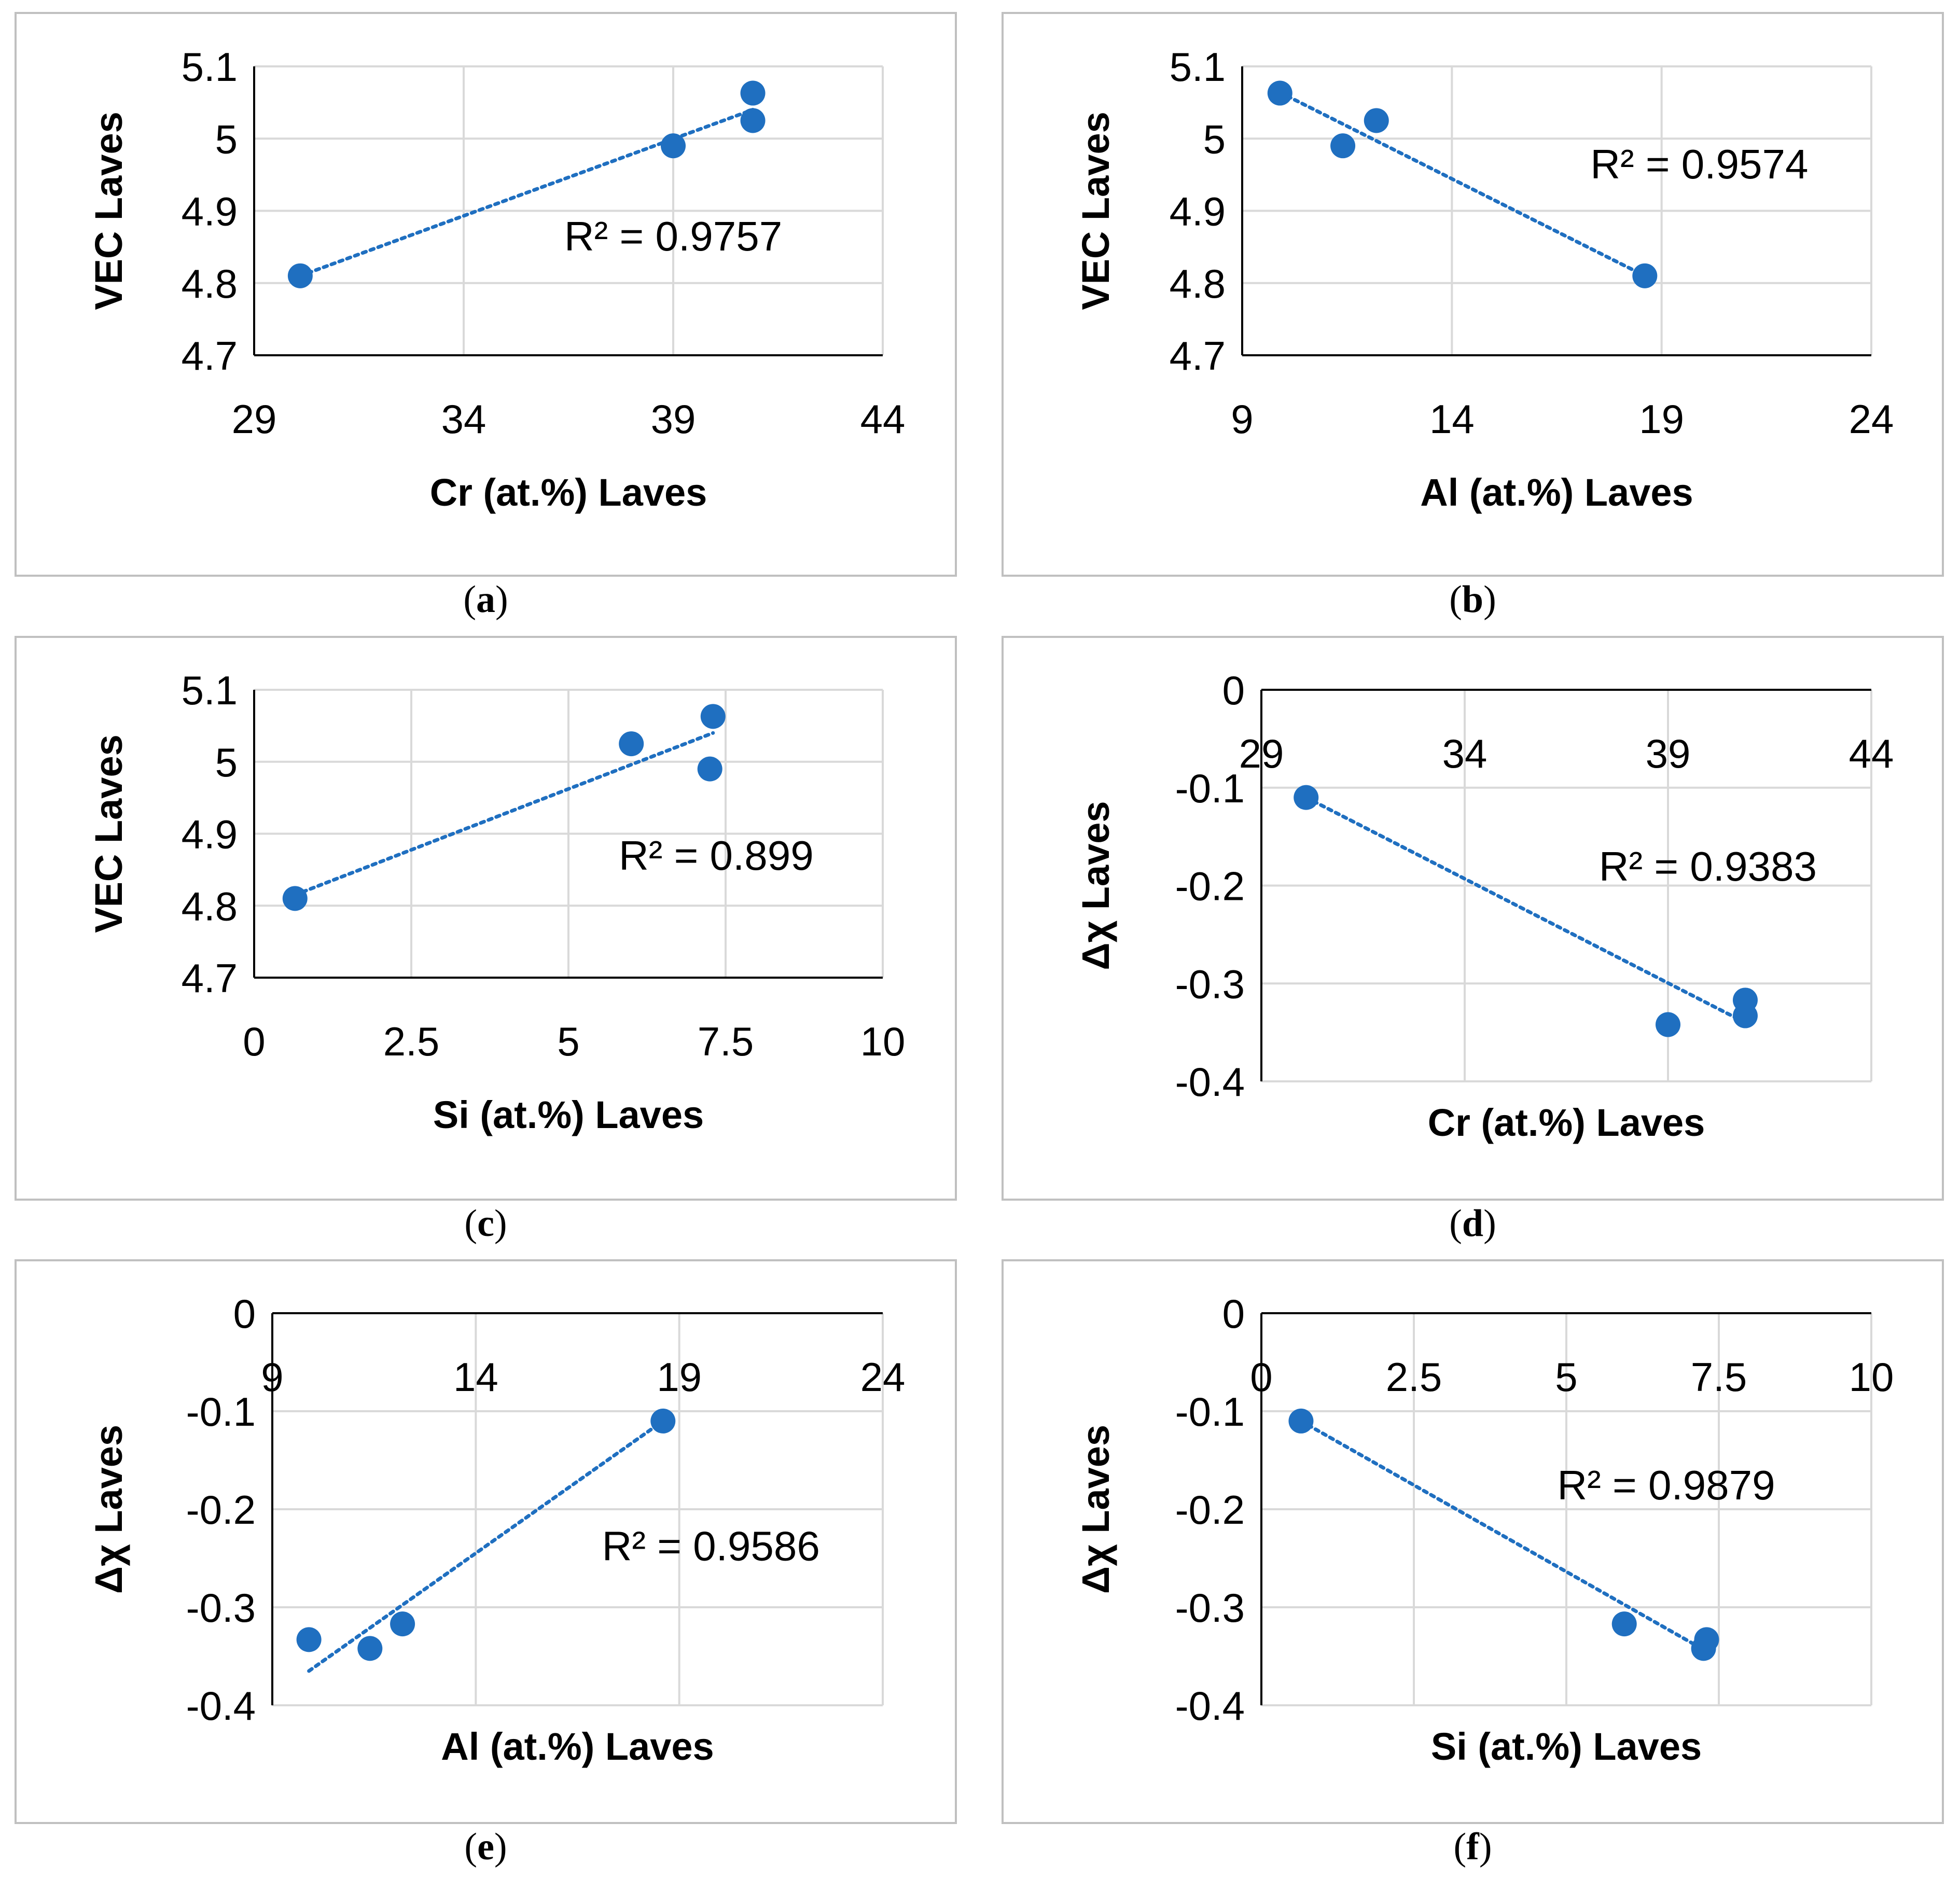 Image resolution: width=1960 pixels, height=1892 pixels. Describe the element at coordinates (1566, 1122) in the screenshot. I see `x-axis-title: Cr (at.%) Laves` at that location.